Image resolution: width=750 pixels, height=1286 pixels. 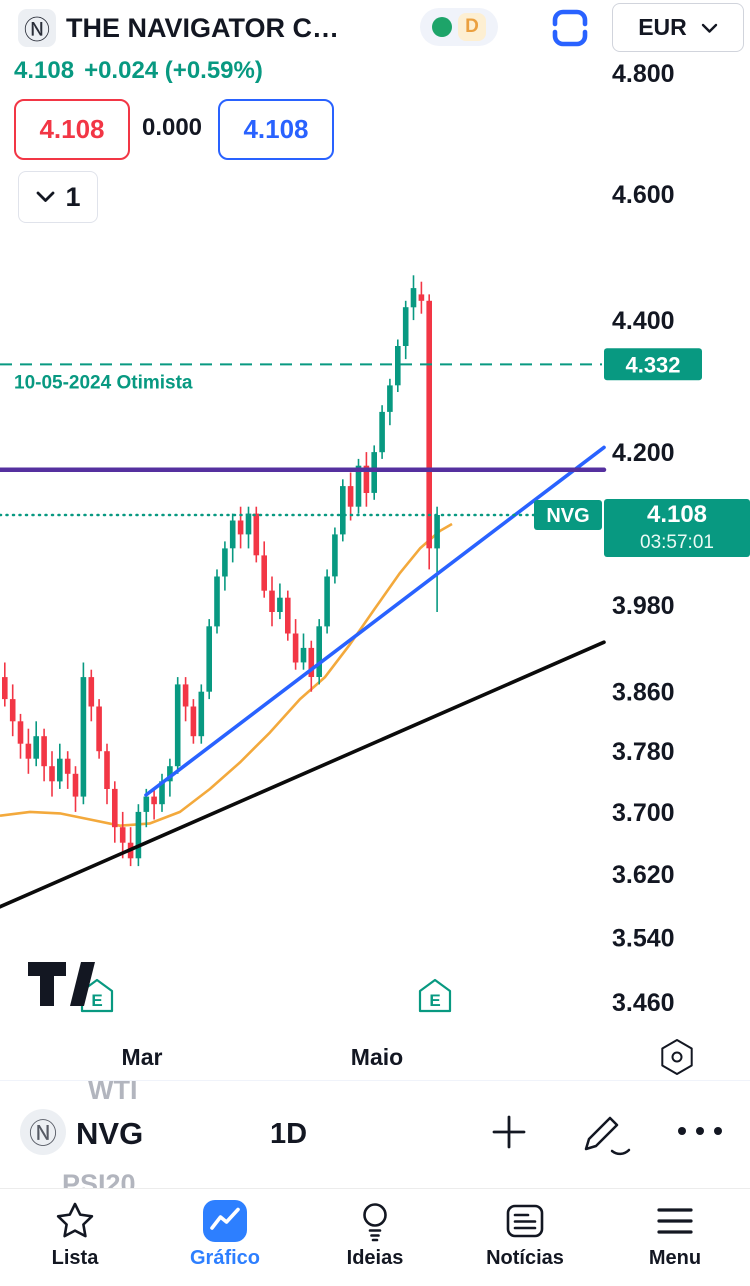 What do you see at coordinates (643, 693) in the screenshot?
I see `price-axis-label: 3.860` at bounding box center [643, 693].